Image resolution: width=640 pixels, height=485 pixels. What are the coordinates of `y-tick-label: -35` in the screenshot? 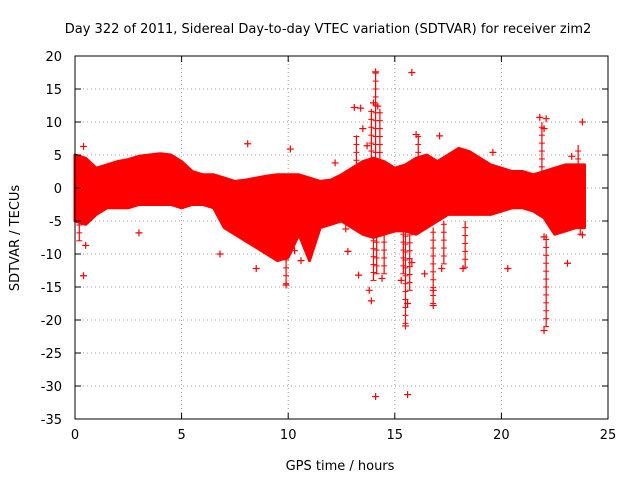 It's located at (51, 420).